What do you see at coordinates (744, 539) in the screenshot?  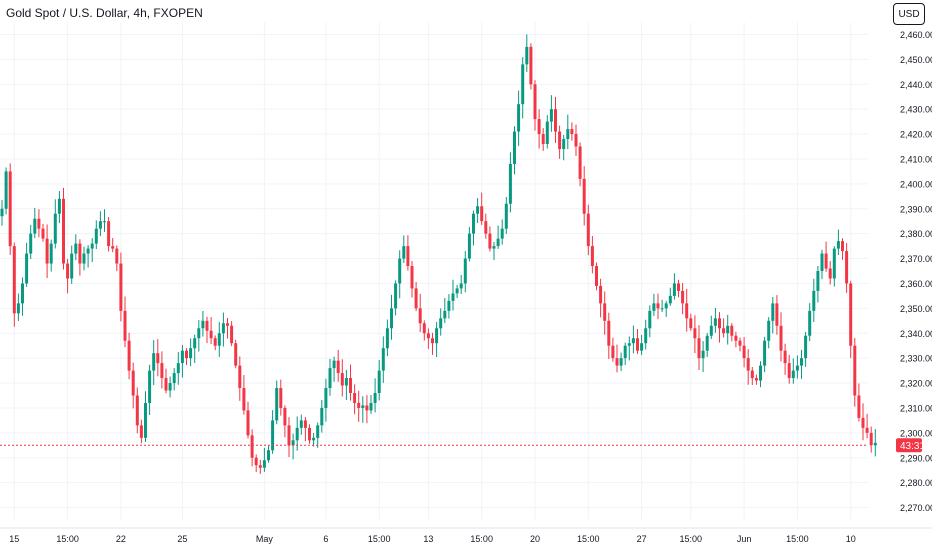 I see `x-tick-label: Jun` at bounding box center [744, 539].